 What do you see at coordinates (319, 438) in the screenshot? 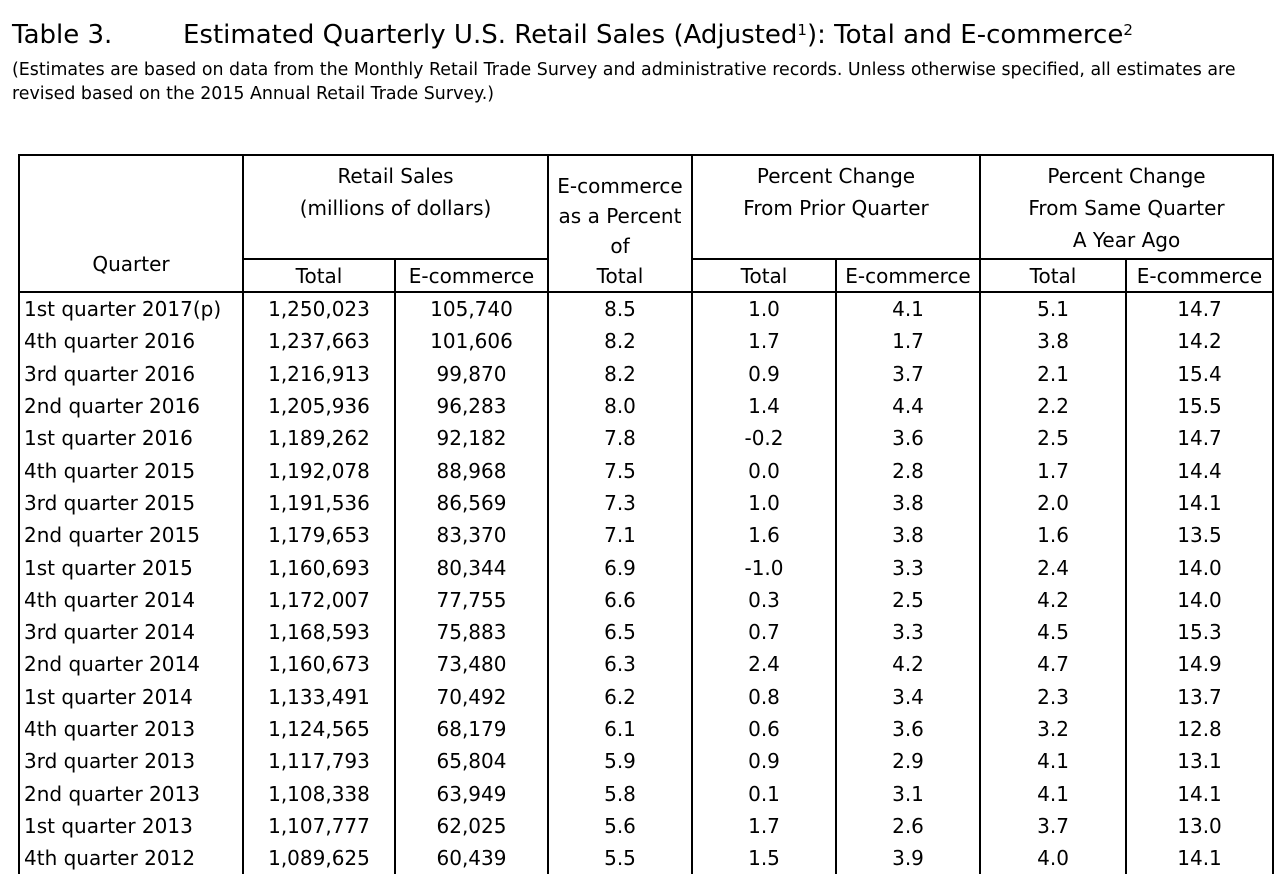
I see `sales-total-cell: 1,189,262` at bounding box center [319, 438].